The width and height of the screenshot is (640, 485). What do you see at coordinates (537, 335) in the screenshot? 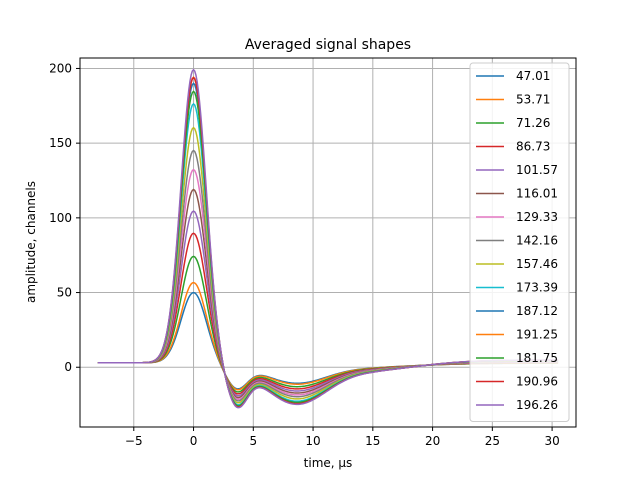
I see `legend-label: 191.25` at bounding box center [537, 335].